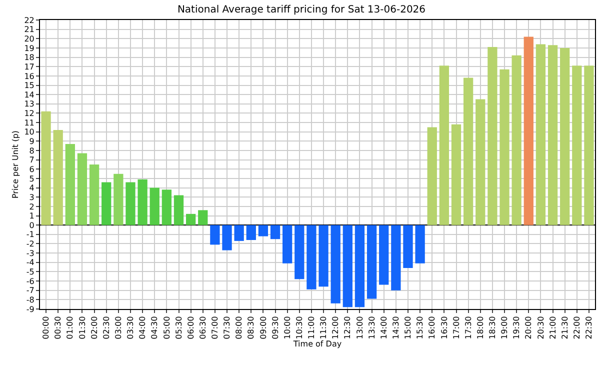 The width and height of the screenshot is (603, 381). I want to click on y-tick-label: 19, so click(29, 48).